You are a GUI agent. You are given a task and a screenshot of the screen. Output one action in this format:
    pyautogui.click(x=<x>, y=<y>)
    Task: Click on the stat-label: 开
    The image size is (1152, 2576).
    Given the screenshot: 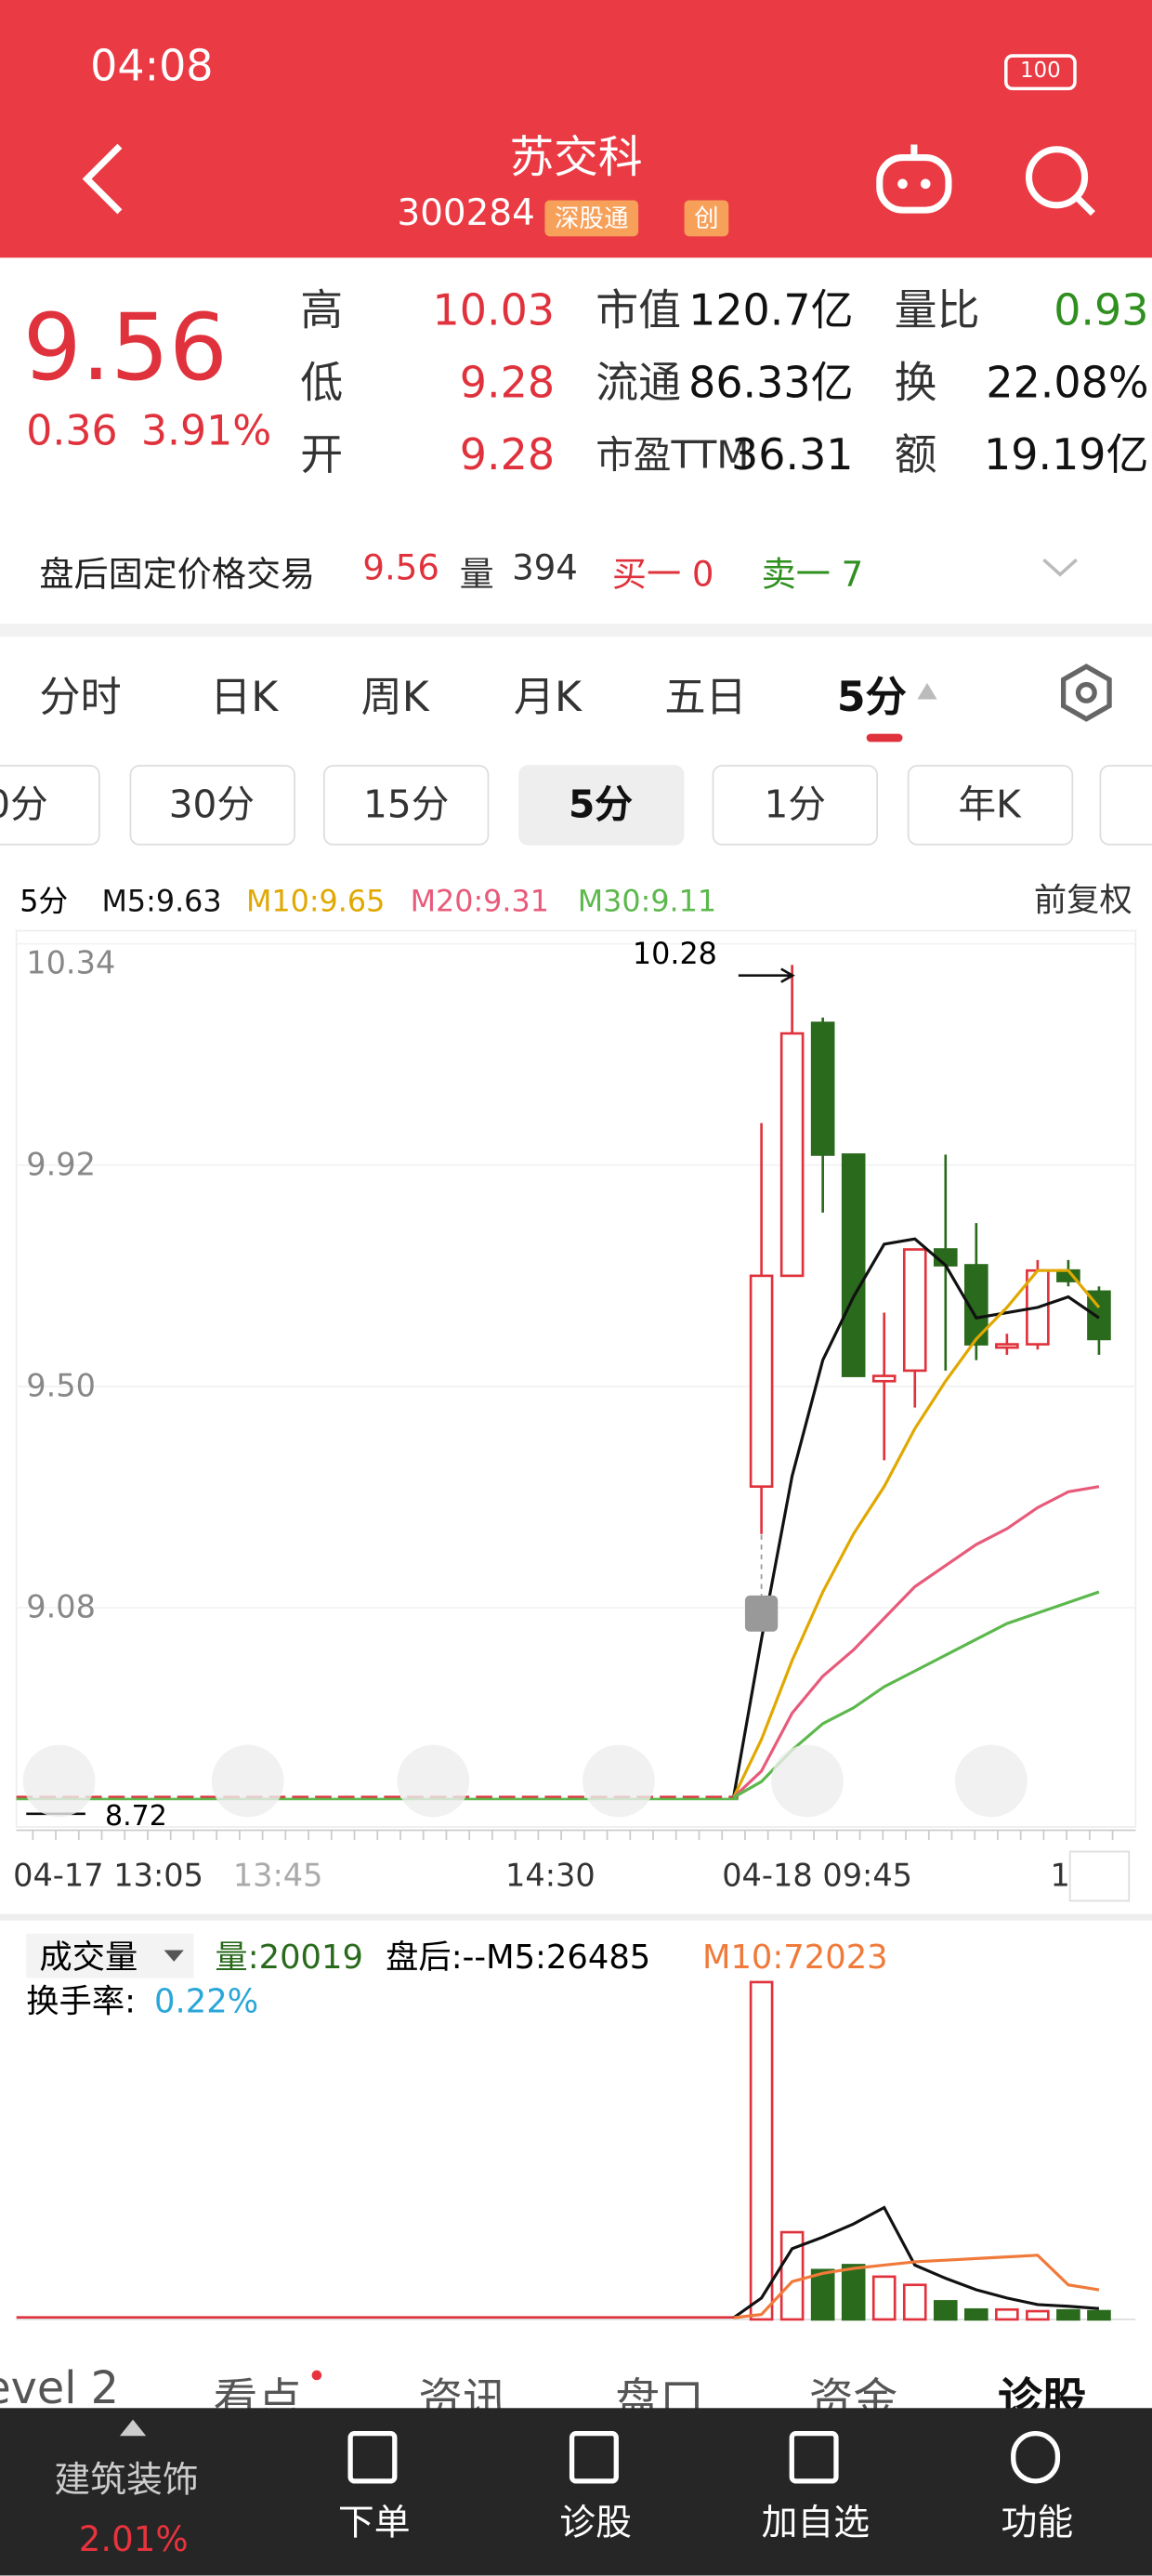 What is the action you would take?
    pyautogui.click(x=322, y=456)
    